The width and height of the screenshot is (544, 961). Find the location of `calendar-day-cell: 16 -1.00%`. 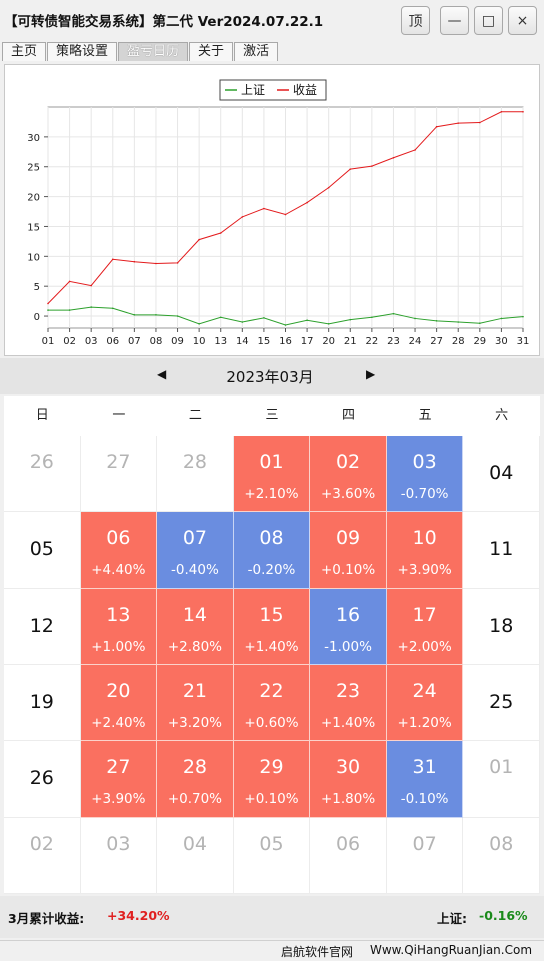

calendar-day-cell: 16 -1.00% is located at coordinates (348, 626).